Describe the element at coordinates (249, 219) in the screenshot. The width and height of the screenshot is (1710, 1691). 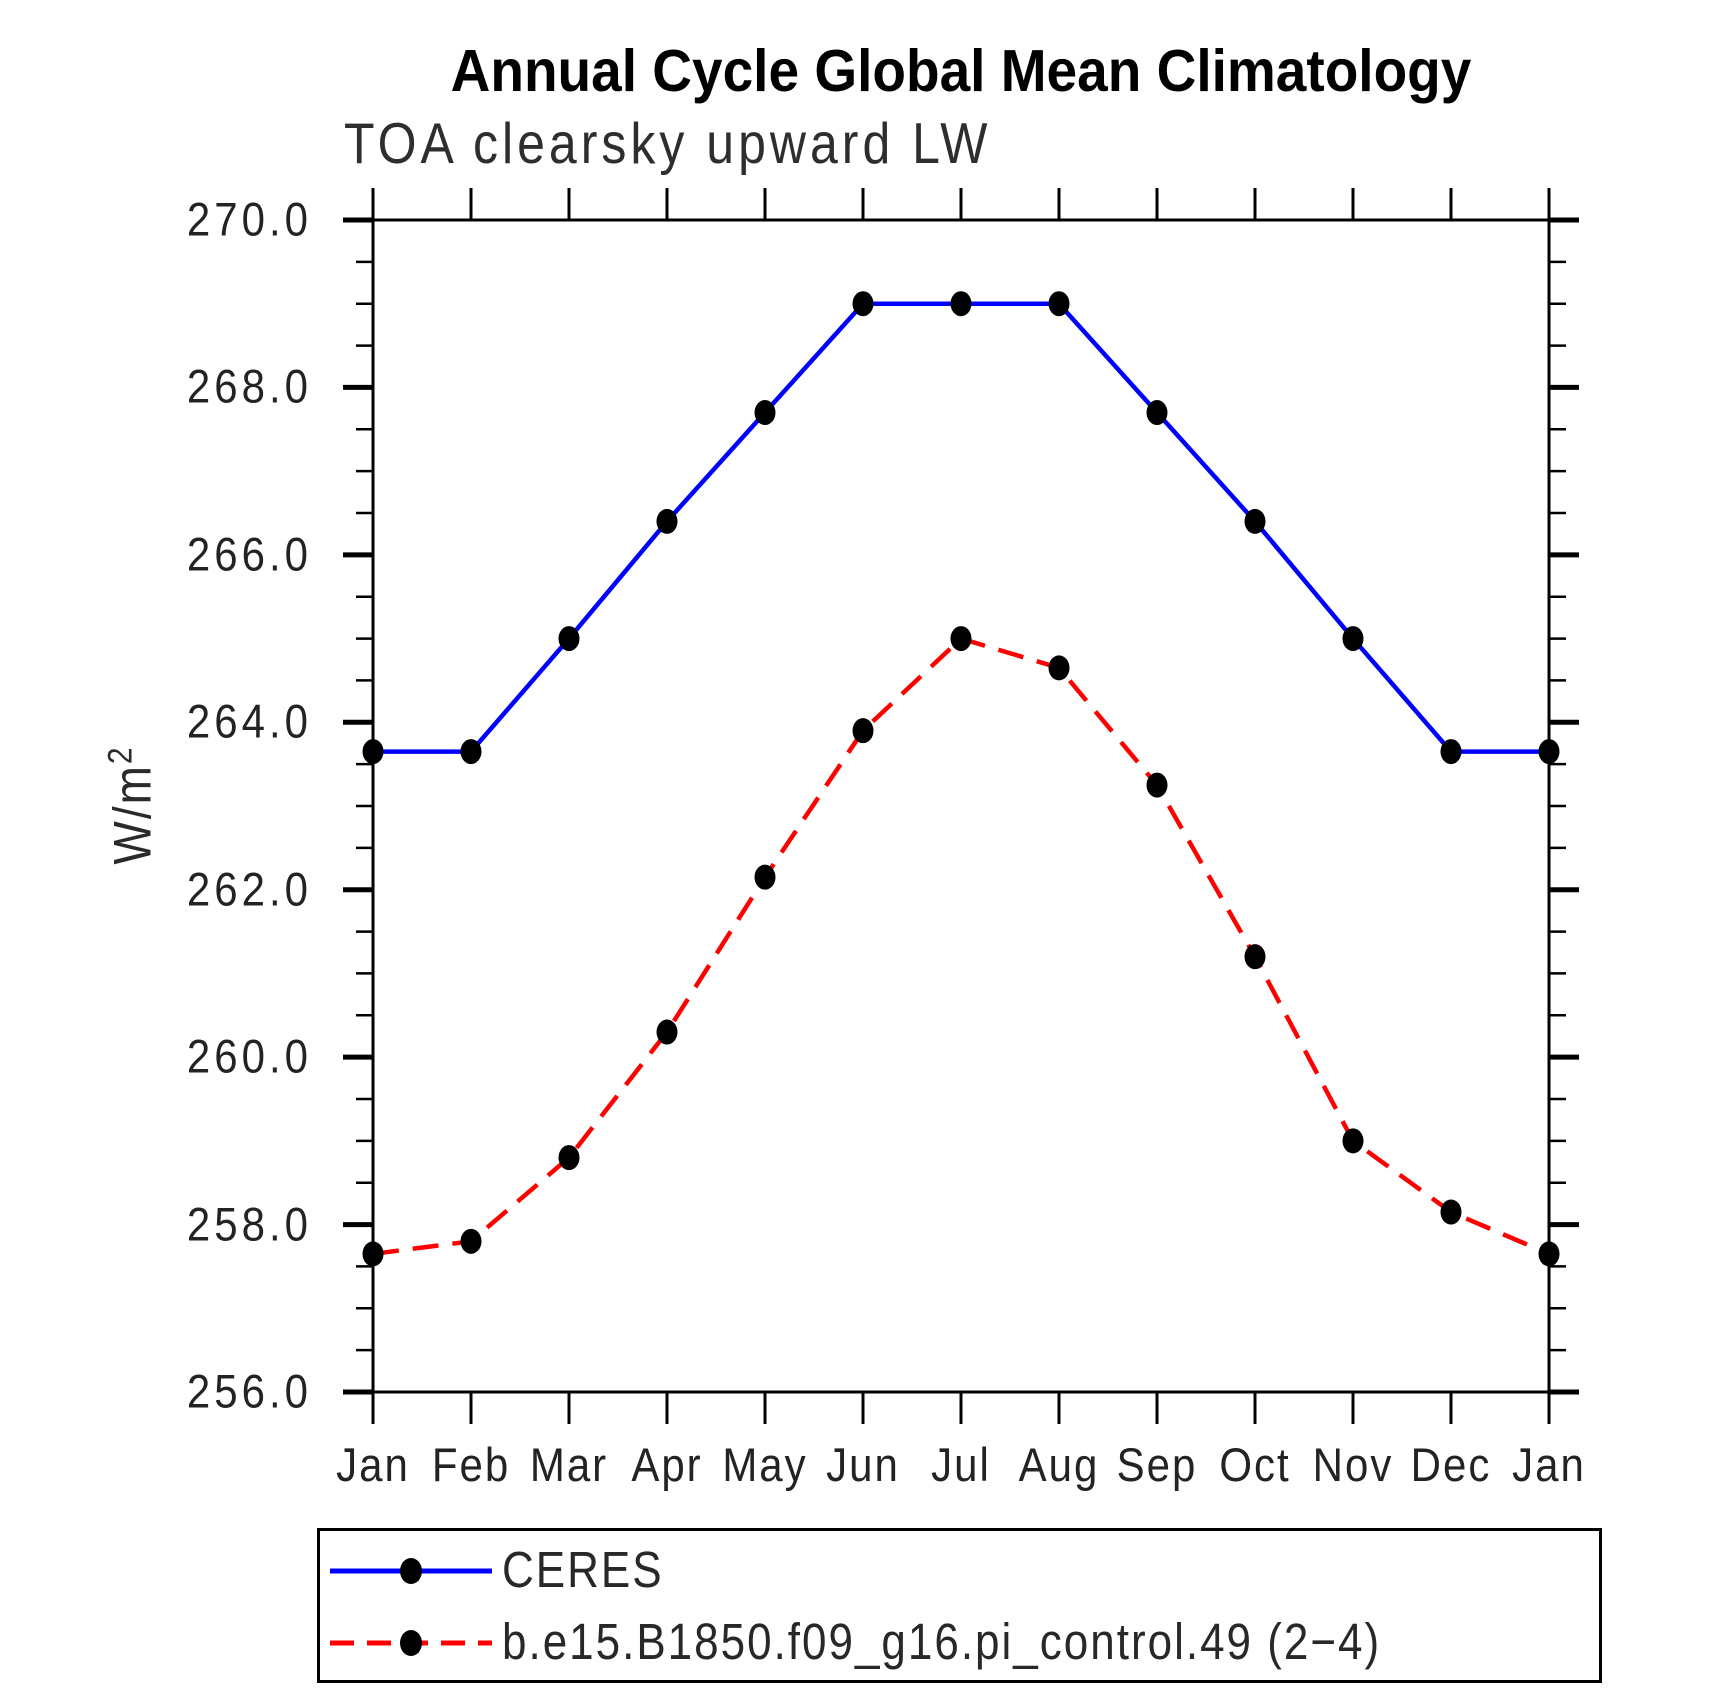
I see `y-tick-label: 270.0` at that location.